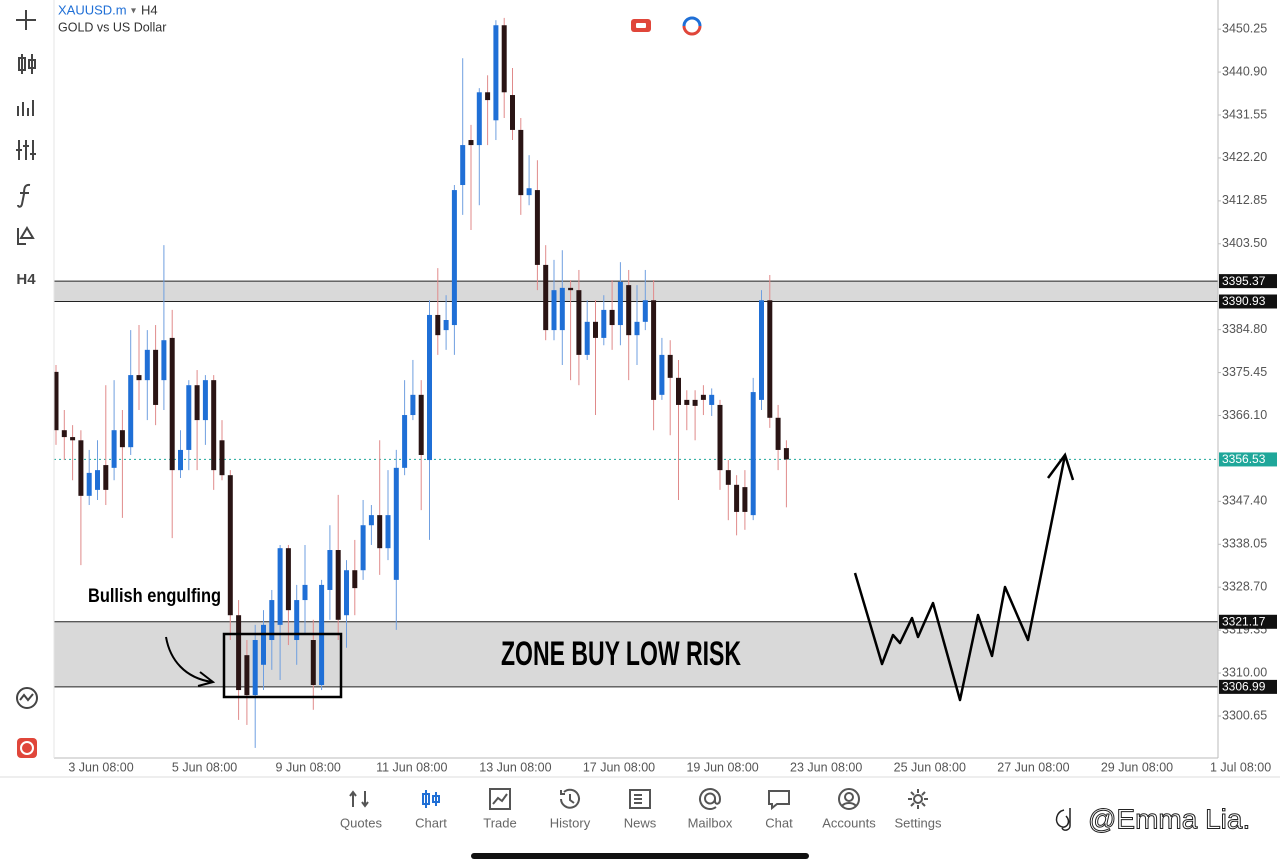 The width and height of the screenshot is (1280, 868). I want to click on y-tick-label: 3300.65, so click(1244, 715).